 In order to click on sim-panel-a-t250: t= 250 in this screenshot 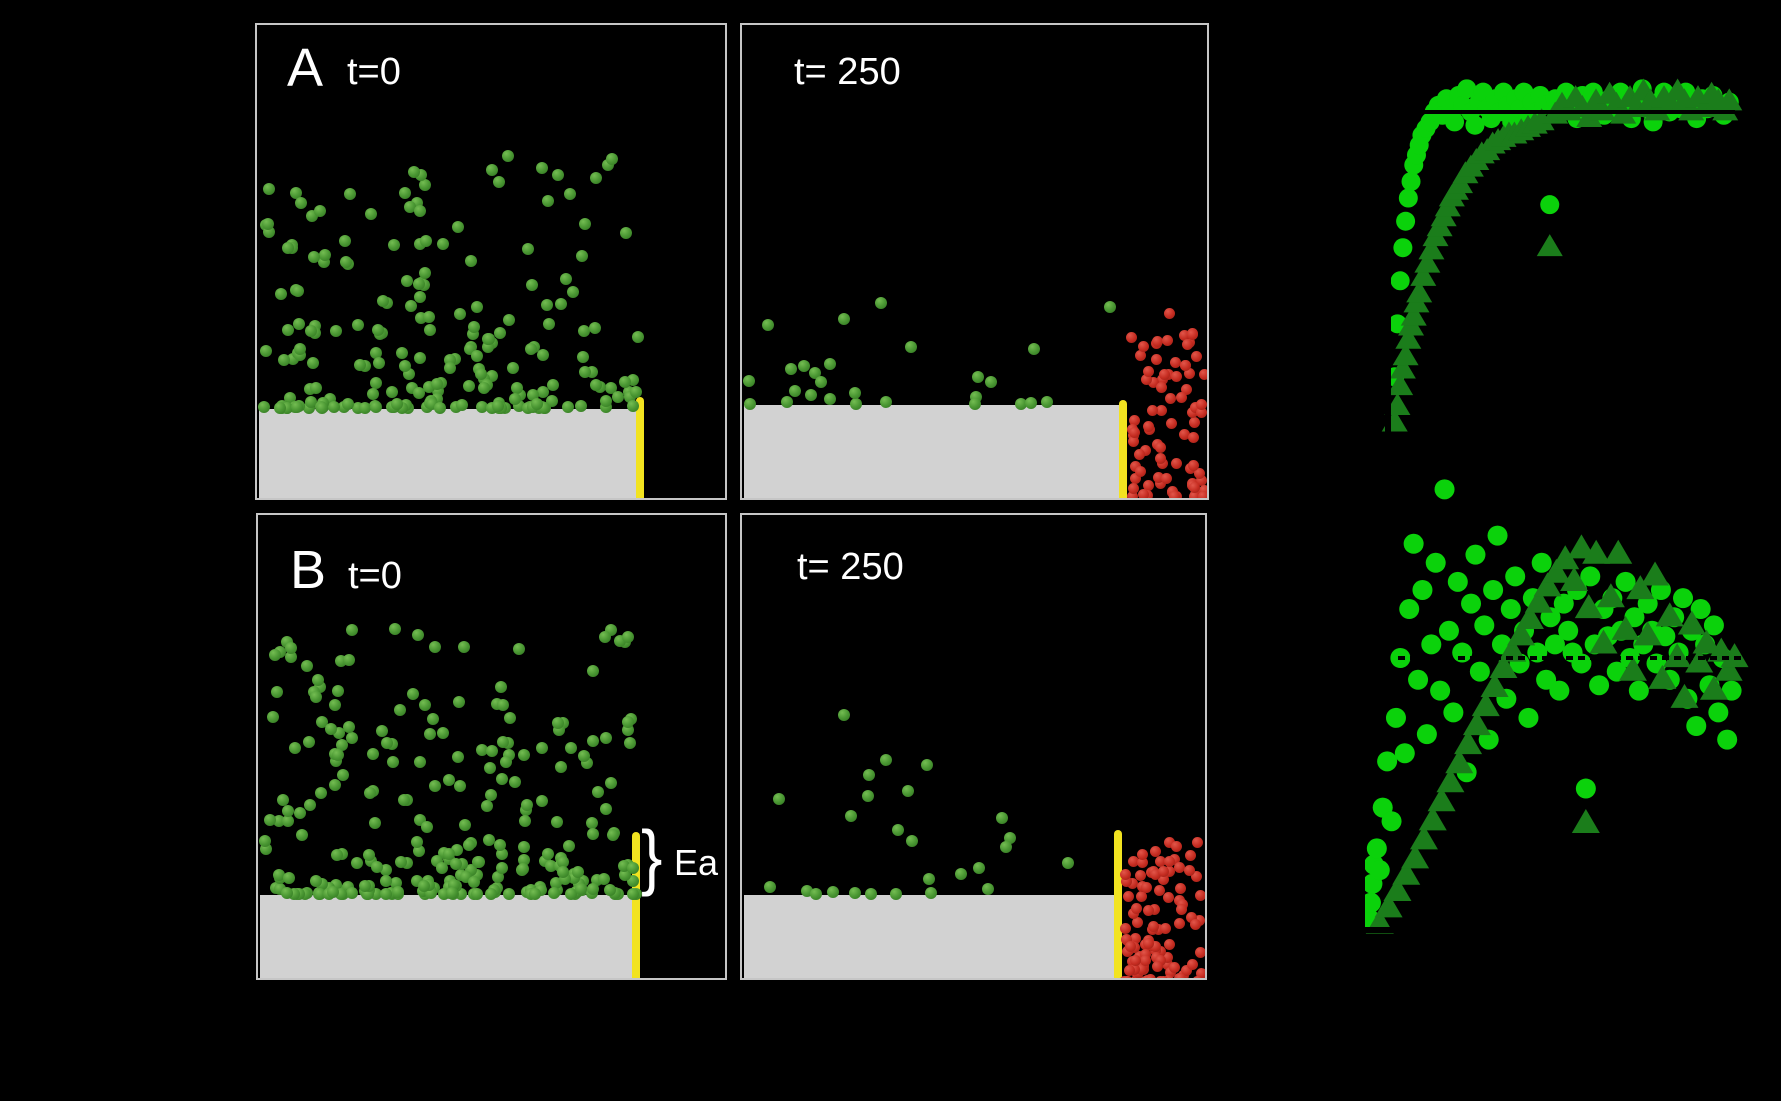, I will do `click(974, 261)`.